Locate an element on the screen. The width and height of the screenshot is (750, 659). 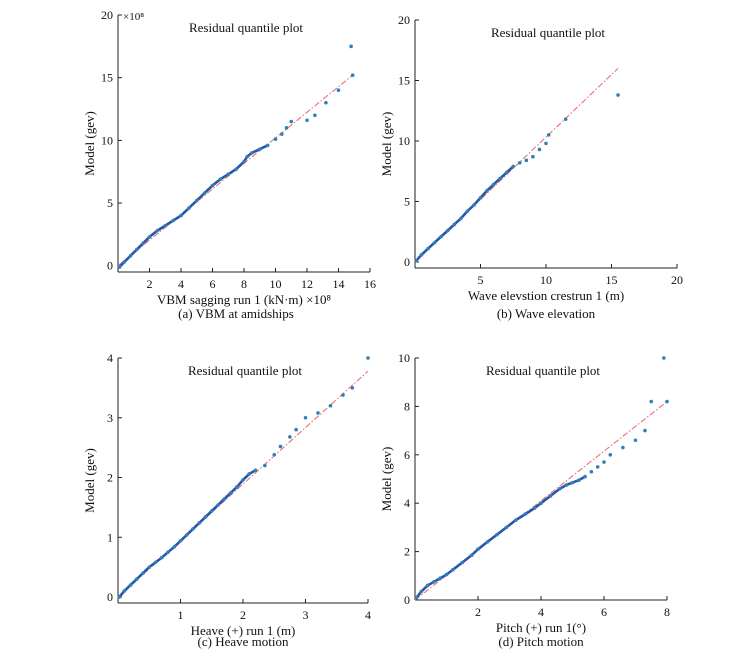
x-axis-label: Wave elevstion crestrun 1 (m) is located at coordinates (546, 295).